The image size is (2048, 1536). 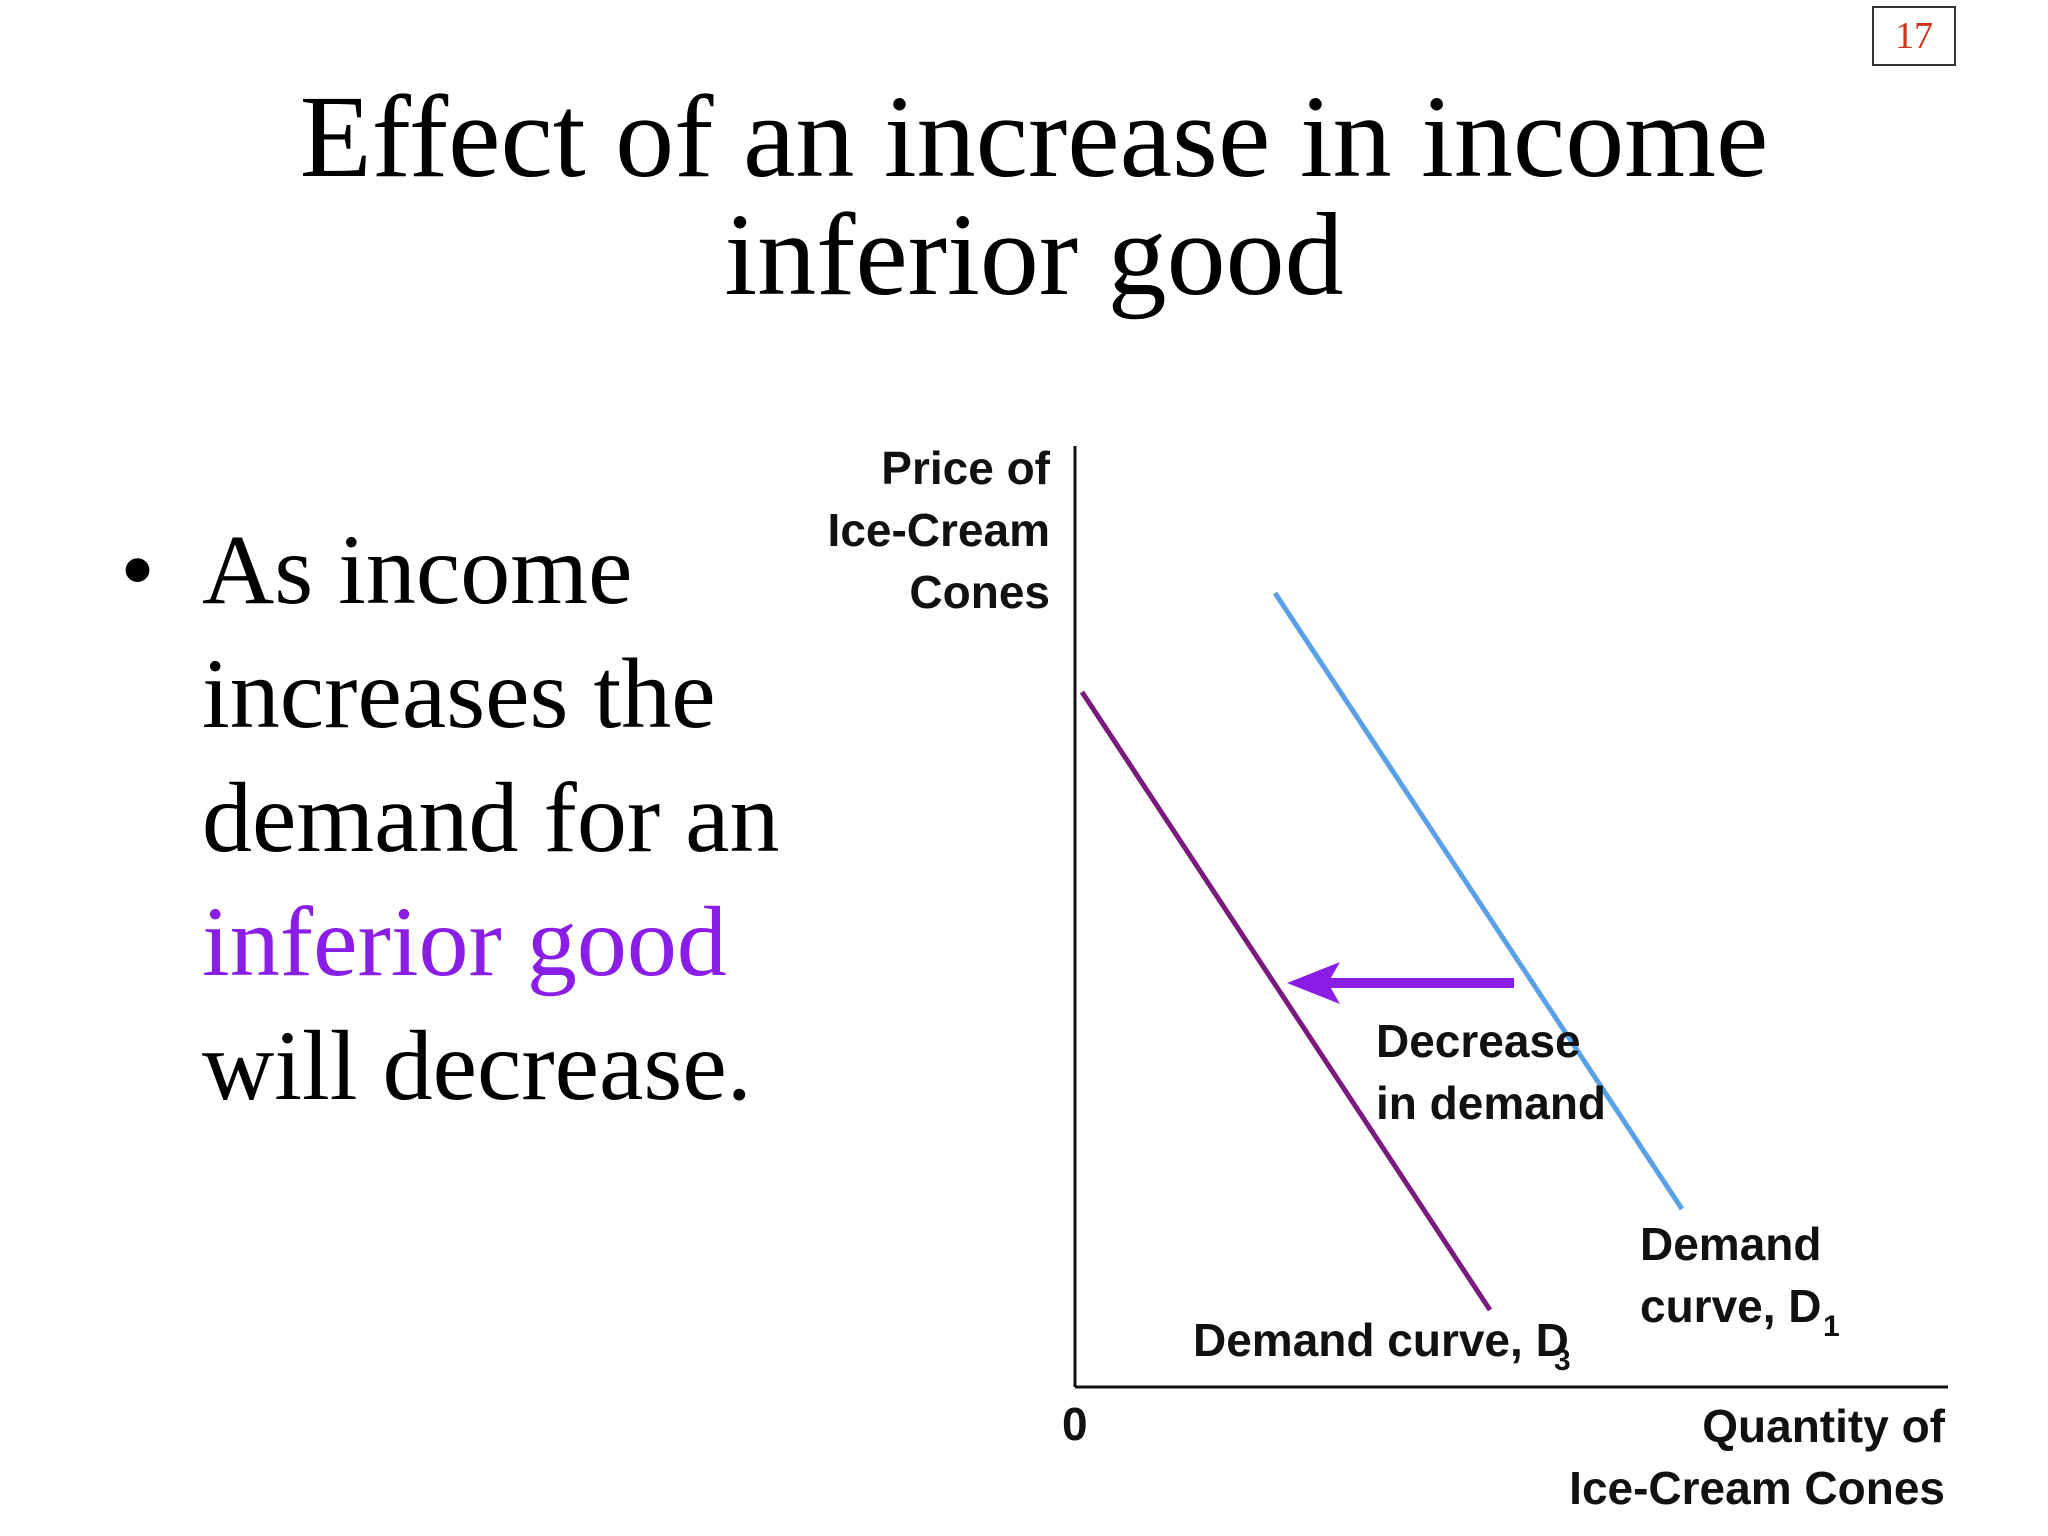 What do you see at coordinates (1831, 1326) in the screenshot?
I see `d1-subscript: 1` at bounding box center [1831, 1326].